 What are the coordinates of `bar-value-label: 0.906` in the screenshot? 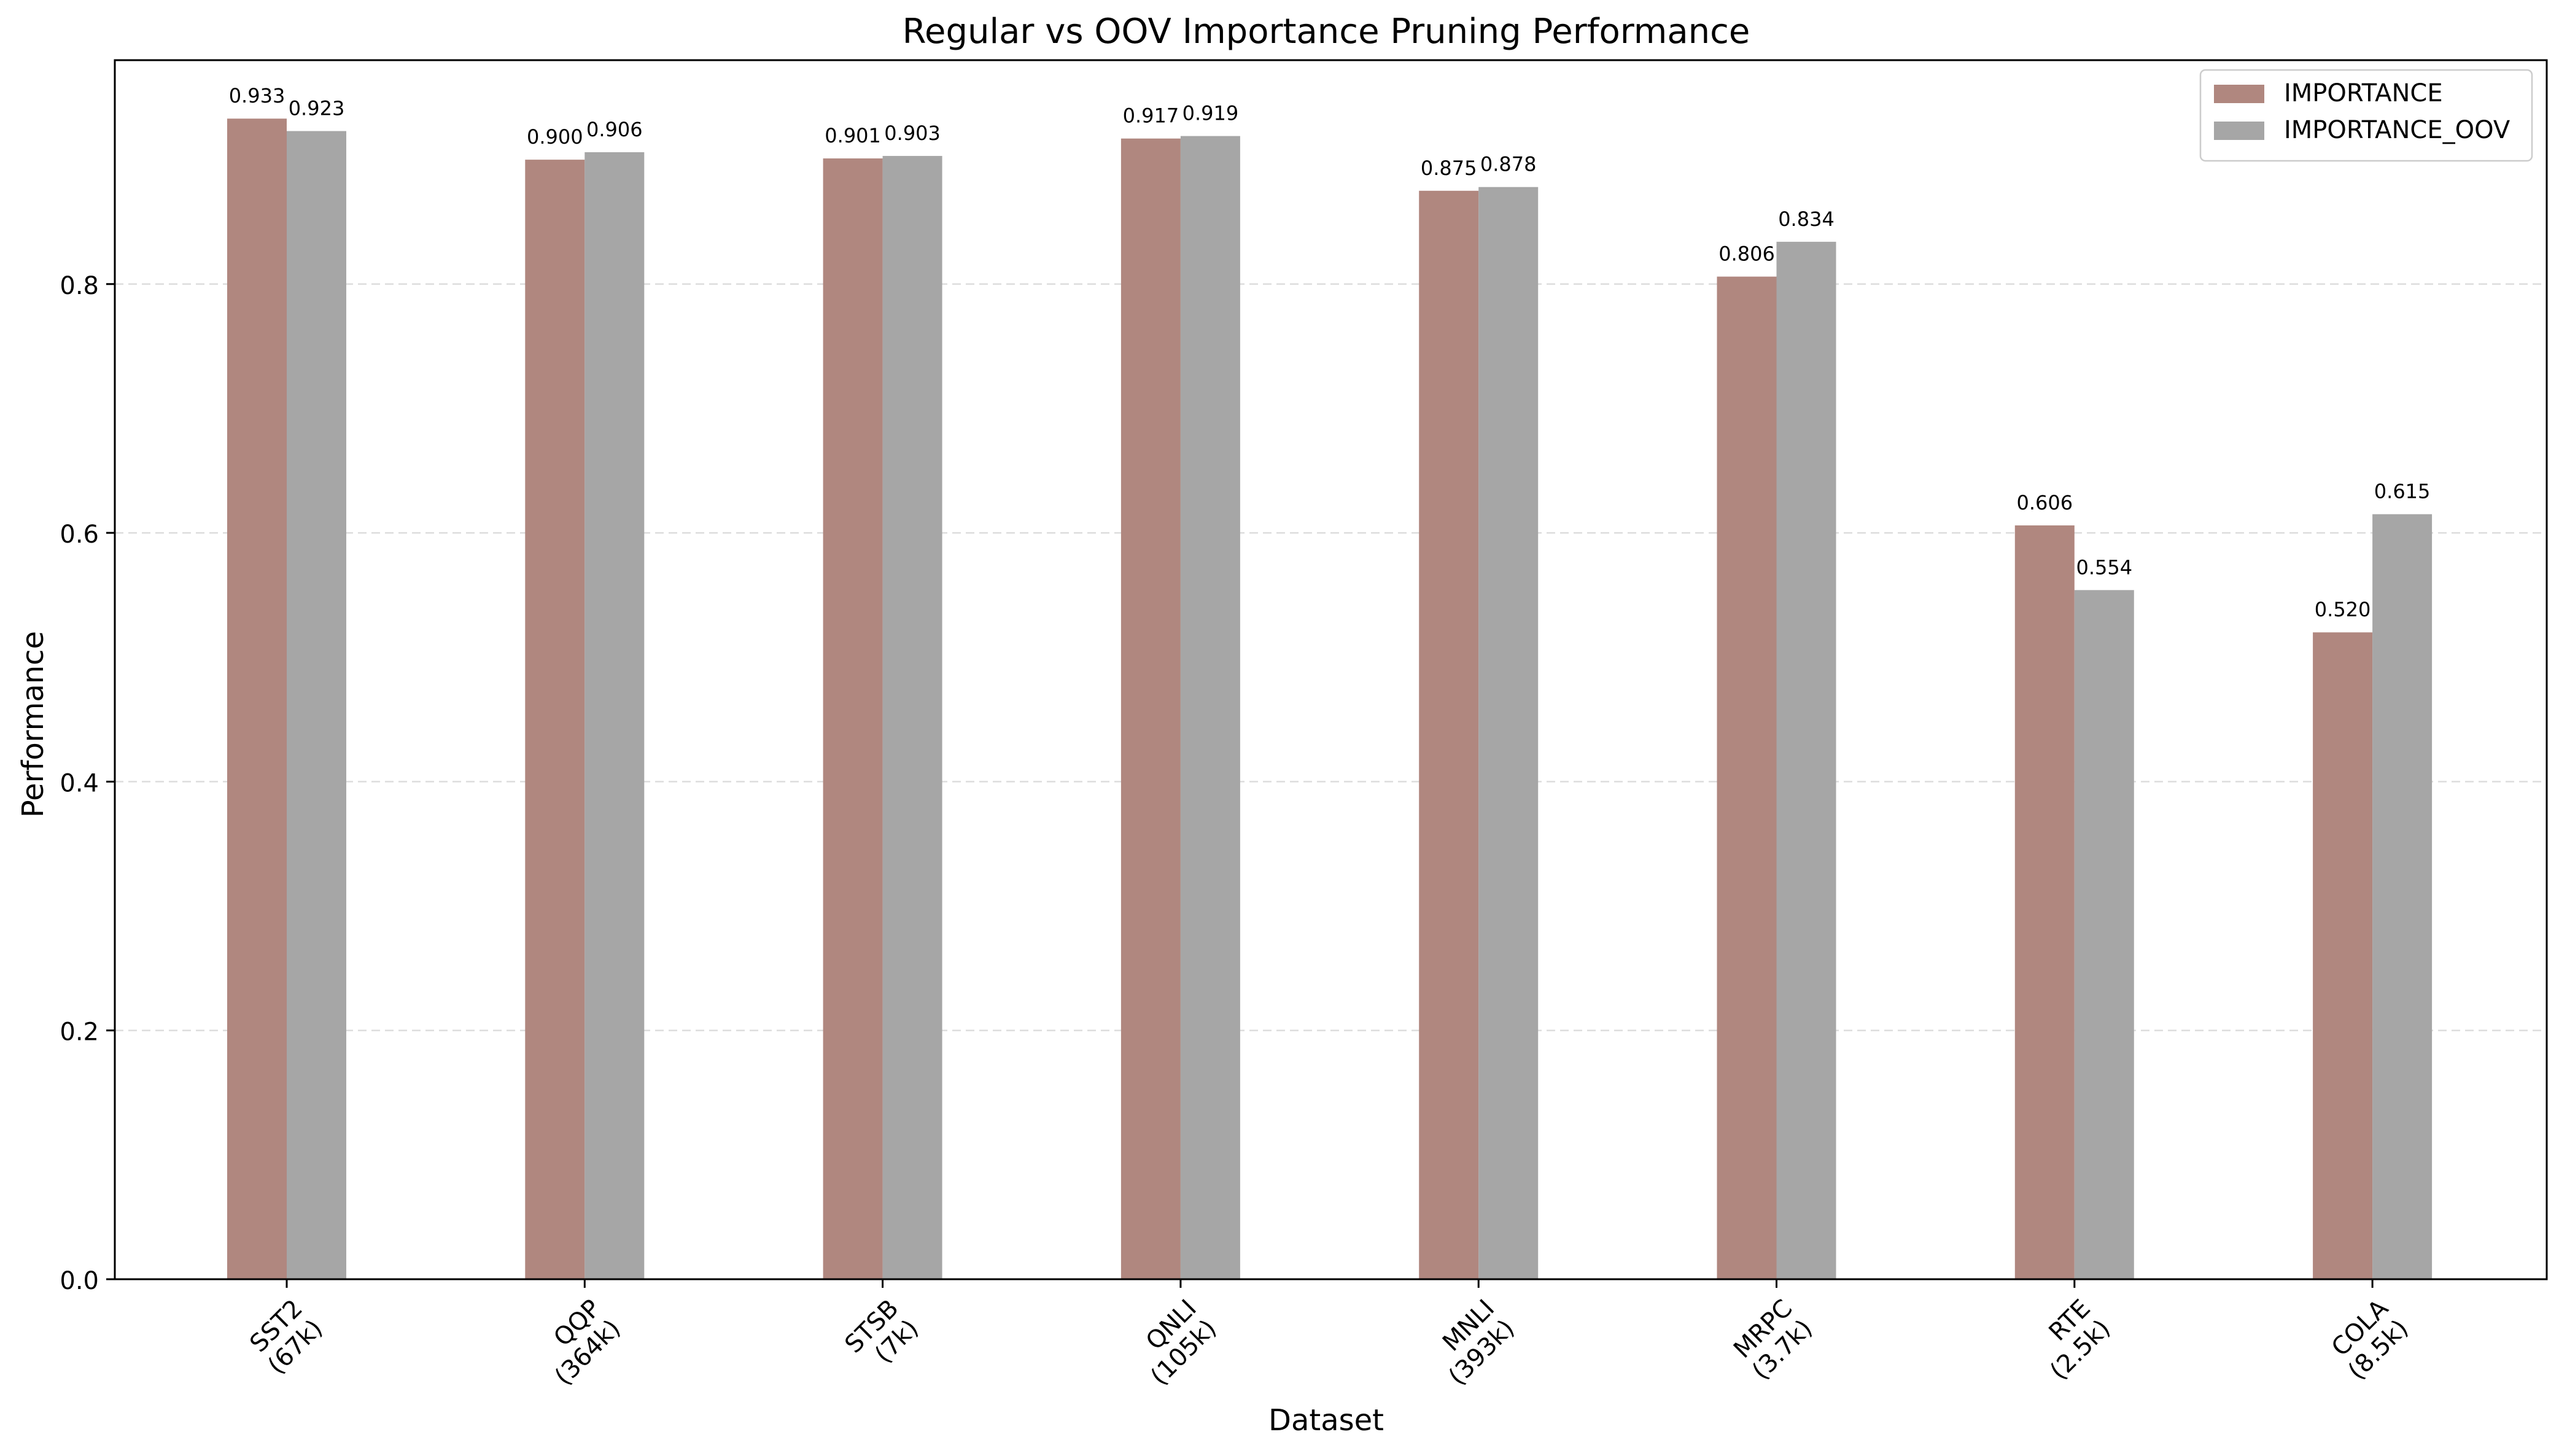 It's located at (614, 129).